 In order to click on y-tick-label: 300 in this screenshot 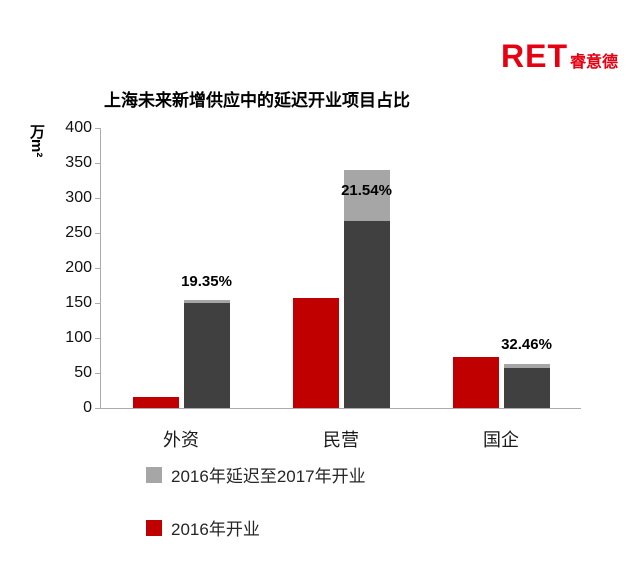, I will do `click(78, 197)`.